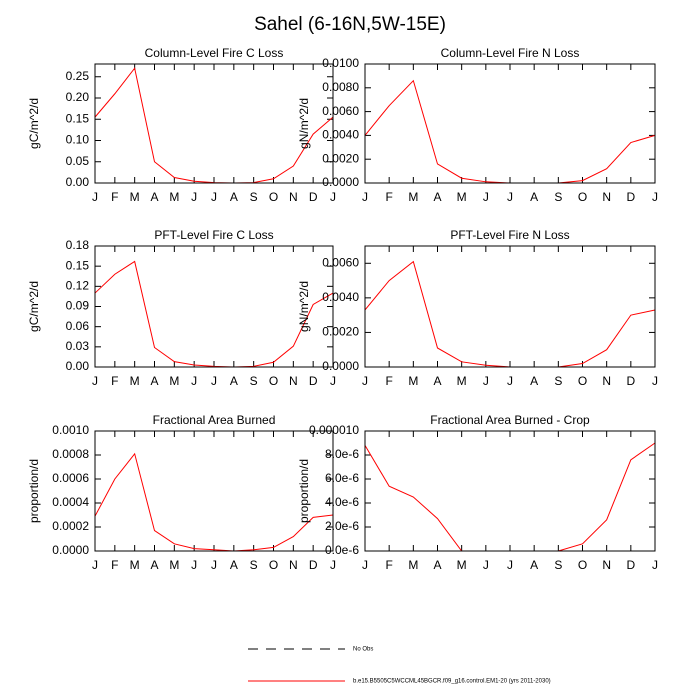 This screenshot has width=700, height=700. I want to click on y-tick-label: 0.25, so click(78, 76).